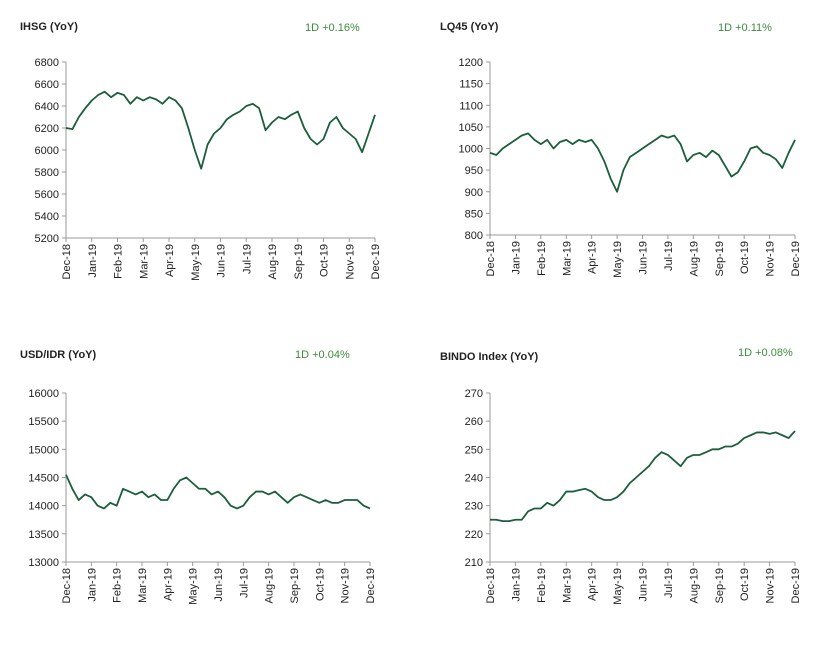 The height and width of the screenshot is (646, 840). What do you see at coordinates (43, 394) in the screenshot?
I see `y-tick-label: 16000` at bounding box center [43, 394].